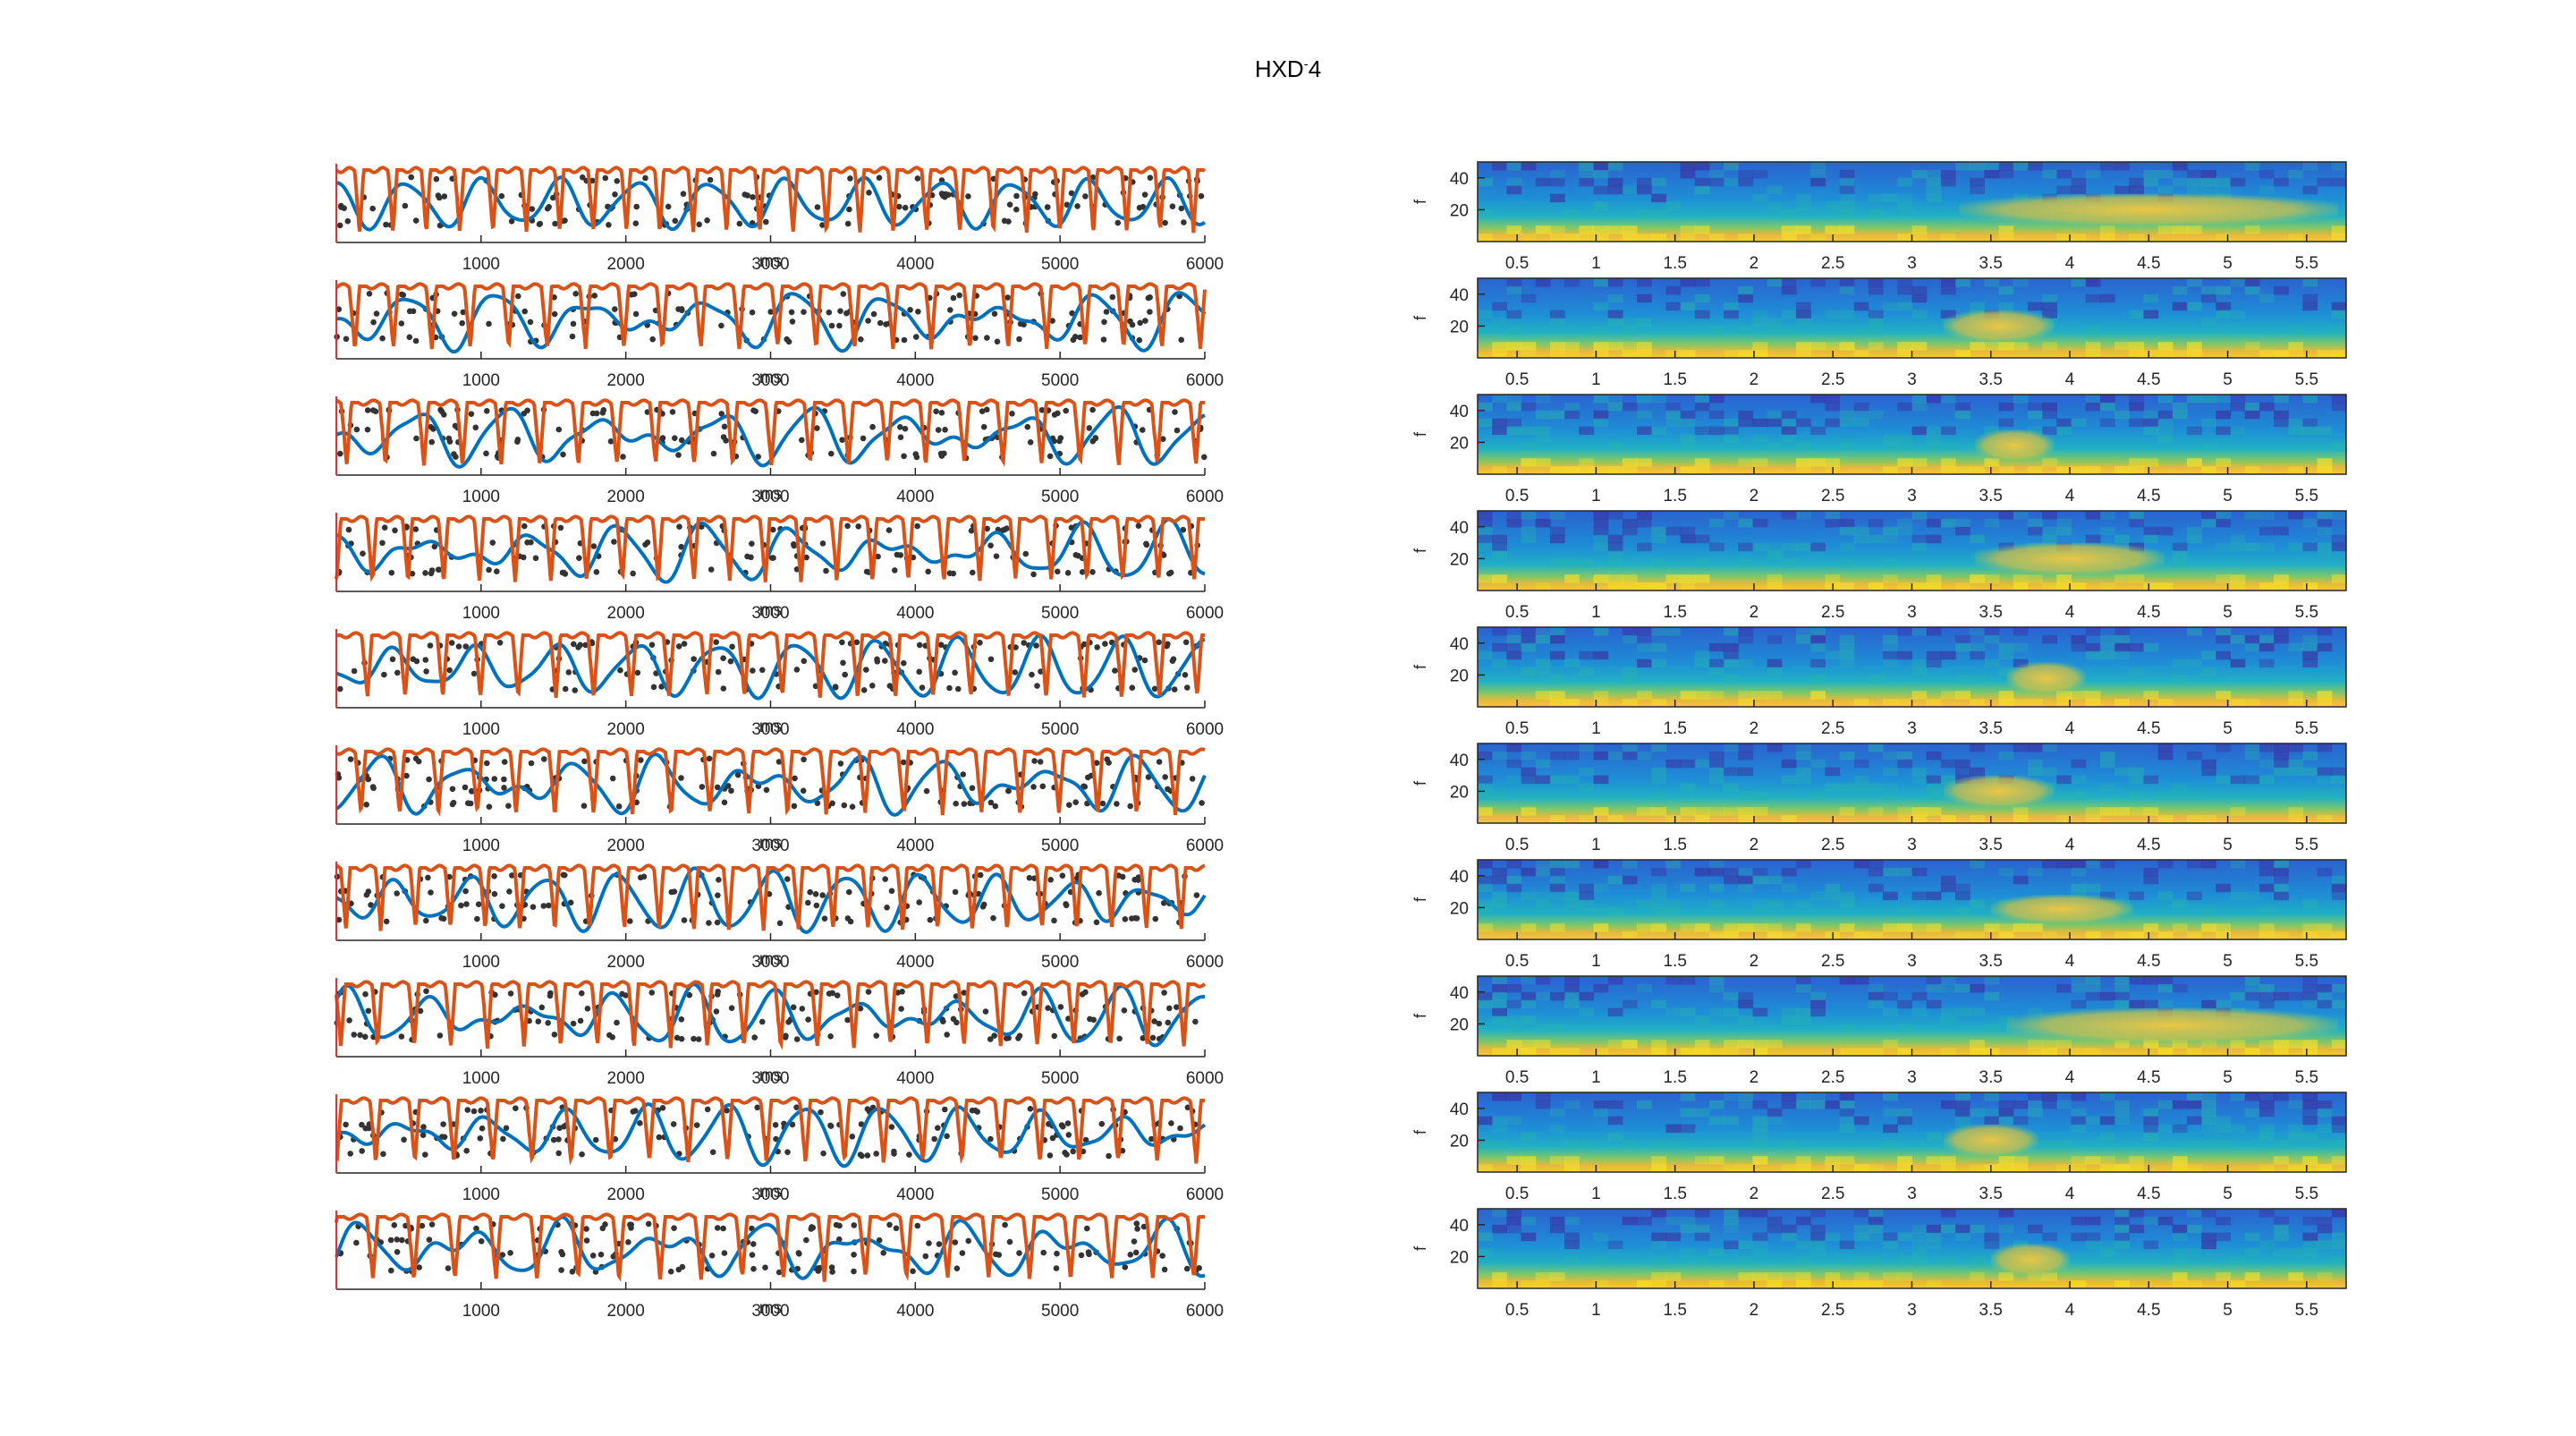 This screenshot has height=1436, width=2576. I want to click on y-tick-label: 40, so click(1459, 1109).